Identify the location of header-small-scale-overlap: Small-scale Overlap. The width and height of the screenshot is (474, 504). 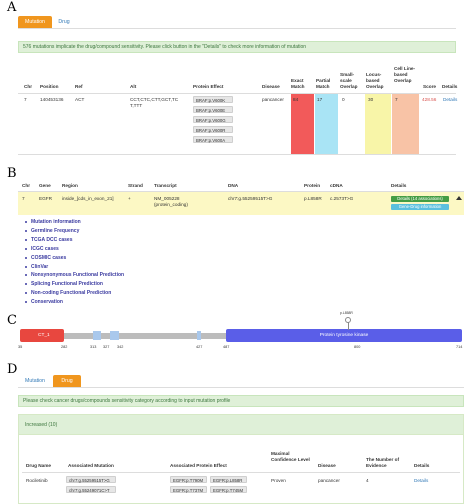
(349, 80).